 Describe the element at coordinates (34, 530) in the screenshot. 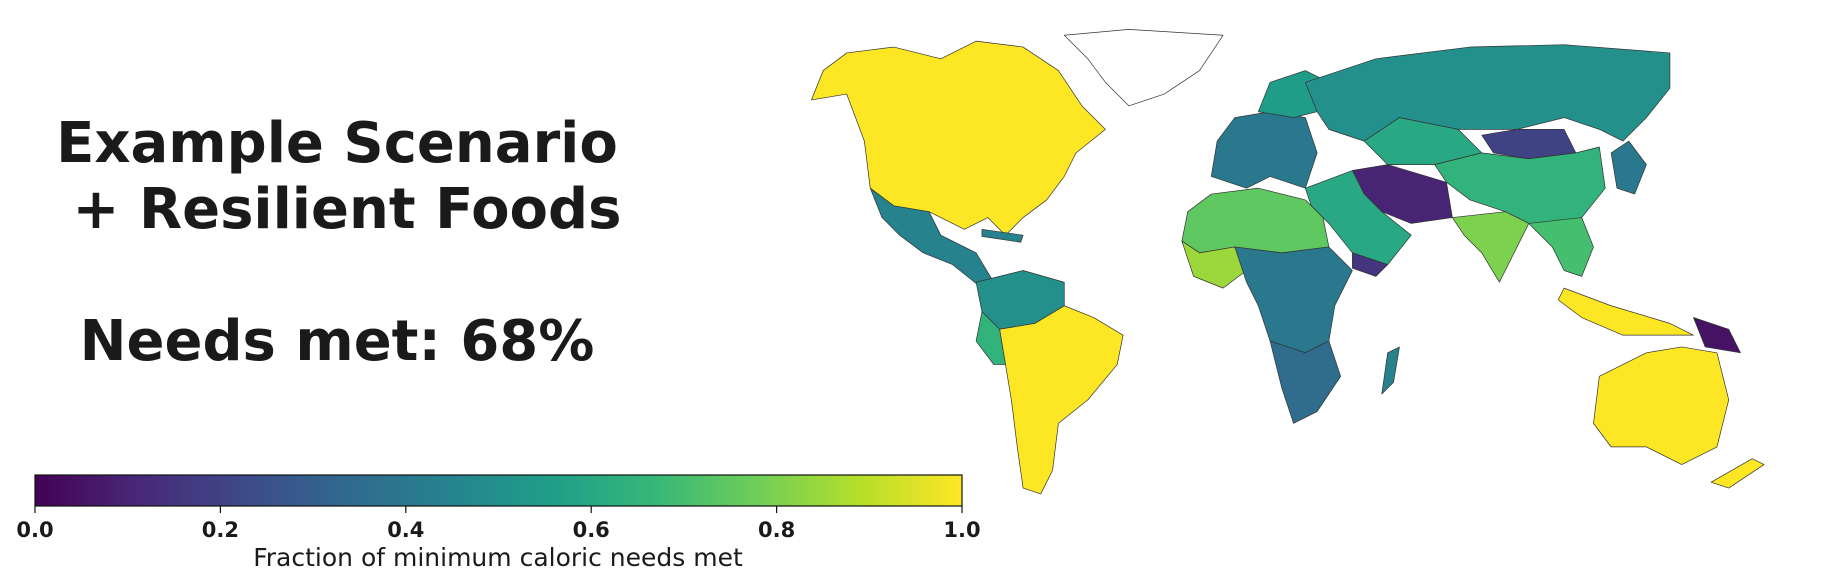

I see `tick-label: 0.0` at that location.